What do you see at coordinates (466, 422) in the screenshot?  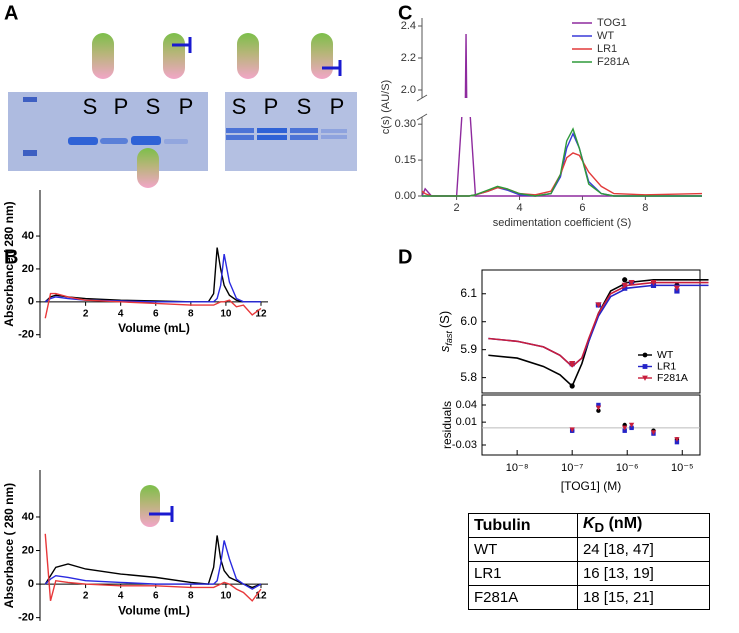 I see `residual-tick-label: 0.01` at bounding box center [466, 422].